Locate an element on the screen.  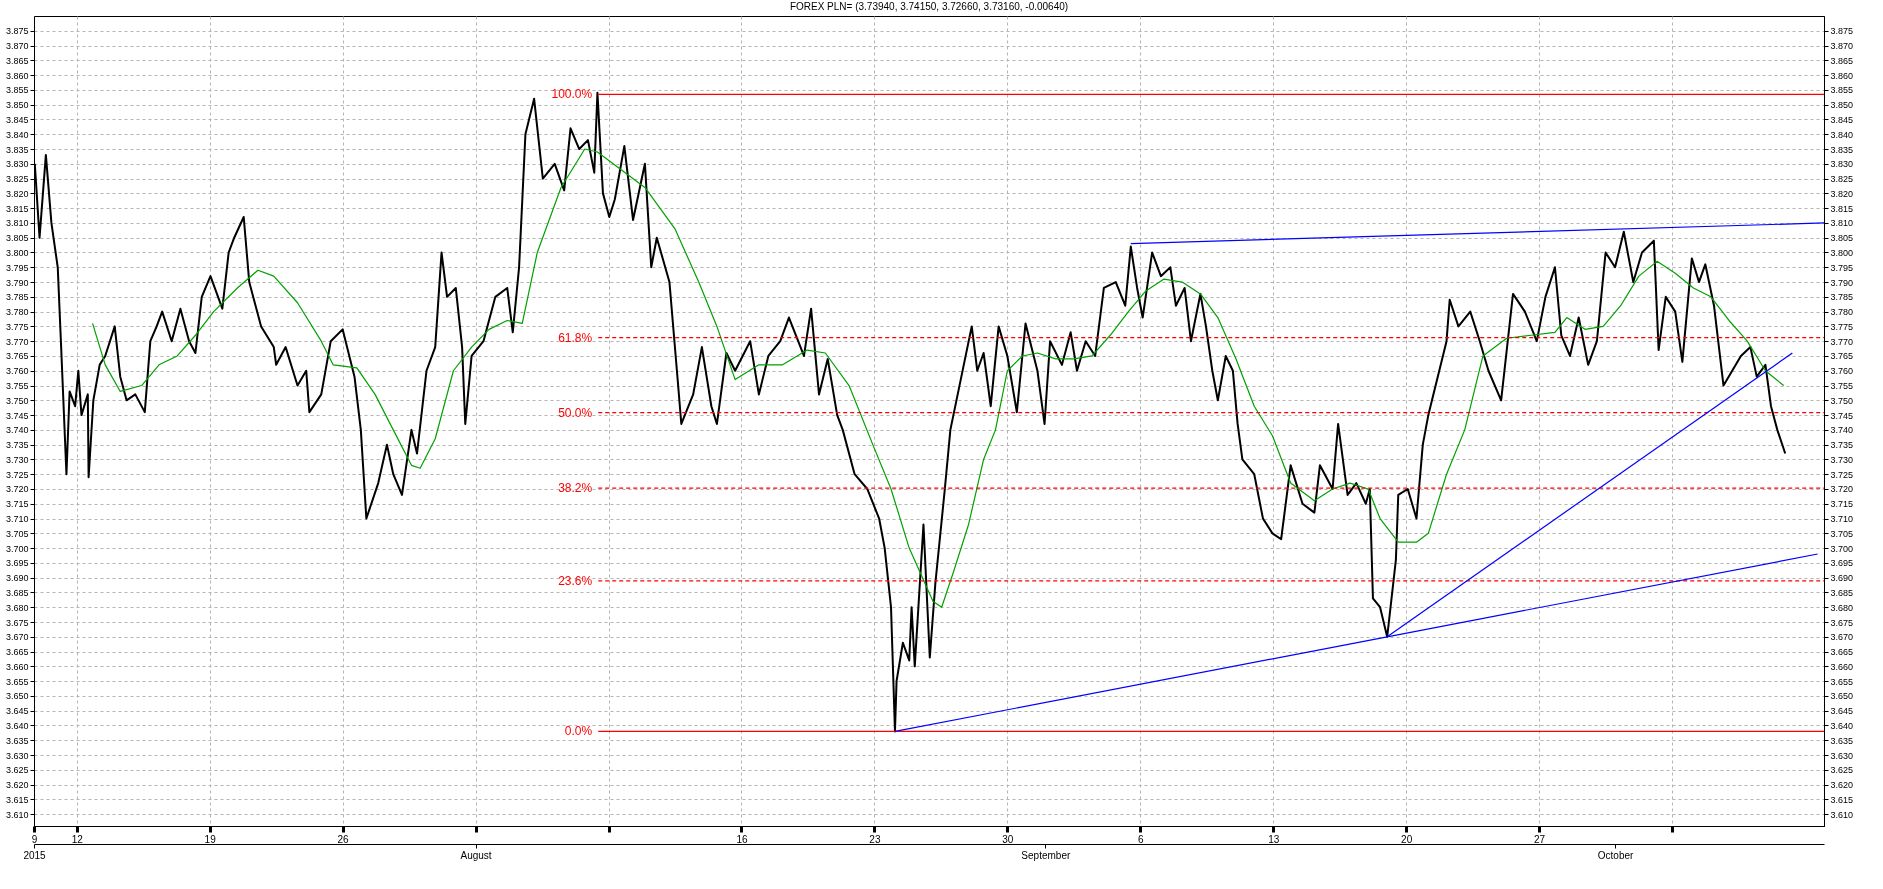
y-tick-label: 3.625 is located at coordinates (17, 770).